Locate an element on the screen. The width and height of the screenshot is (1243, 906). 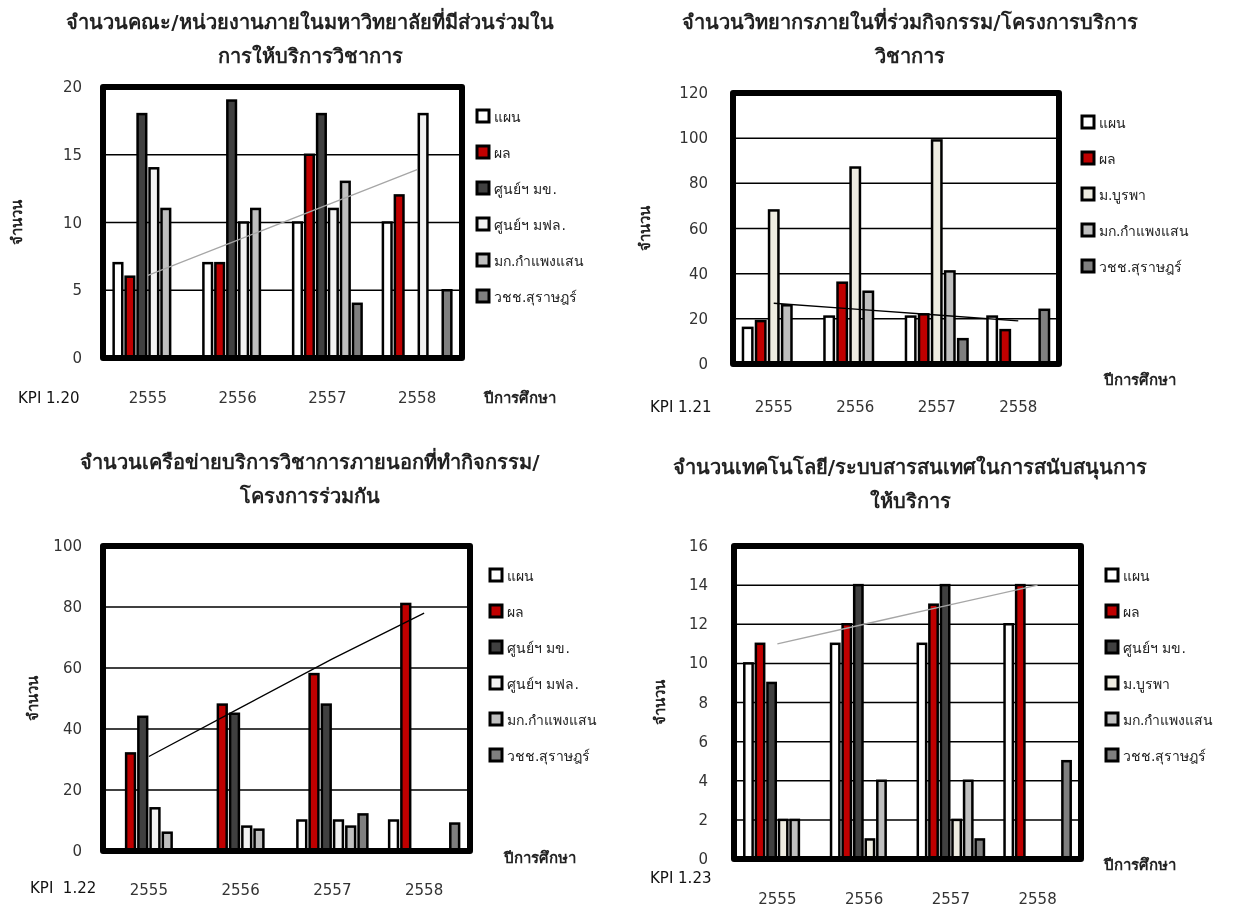
chart-title: จำนวนคณะ/หน่วยงานภายในมหาวิทยาลัยที่มีส่วนร่วมในการให้บริการวิชาการ is located at coordinates (310, 38).